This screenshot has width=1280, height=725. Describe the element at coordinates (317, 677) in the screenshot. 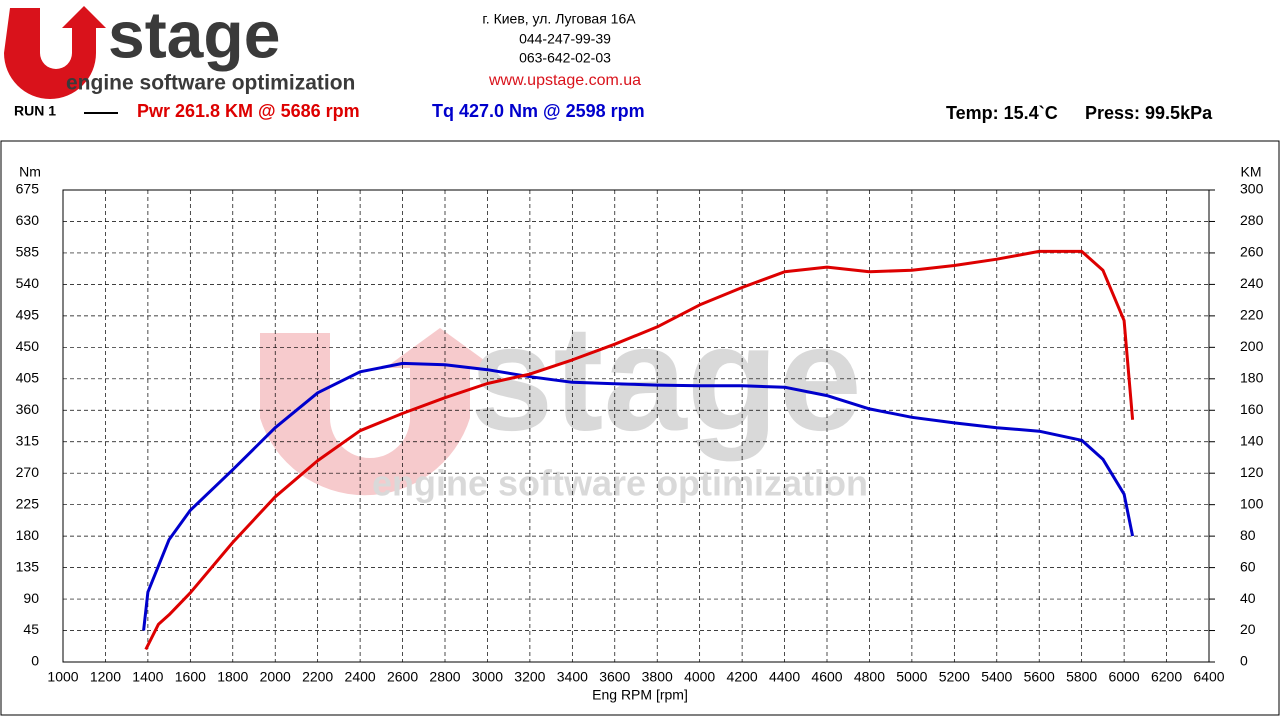

I see `x-tick-label: 2200` at that location.